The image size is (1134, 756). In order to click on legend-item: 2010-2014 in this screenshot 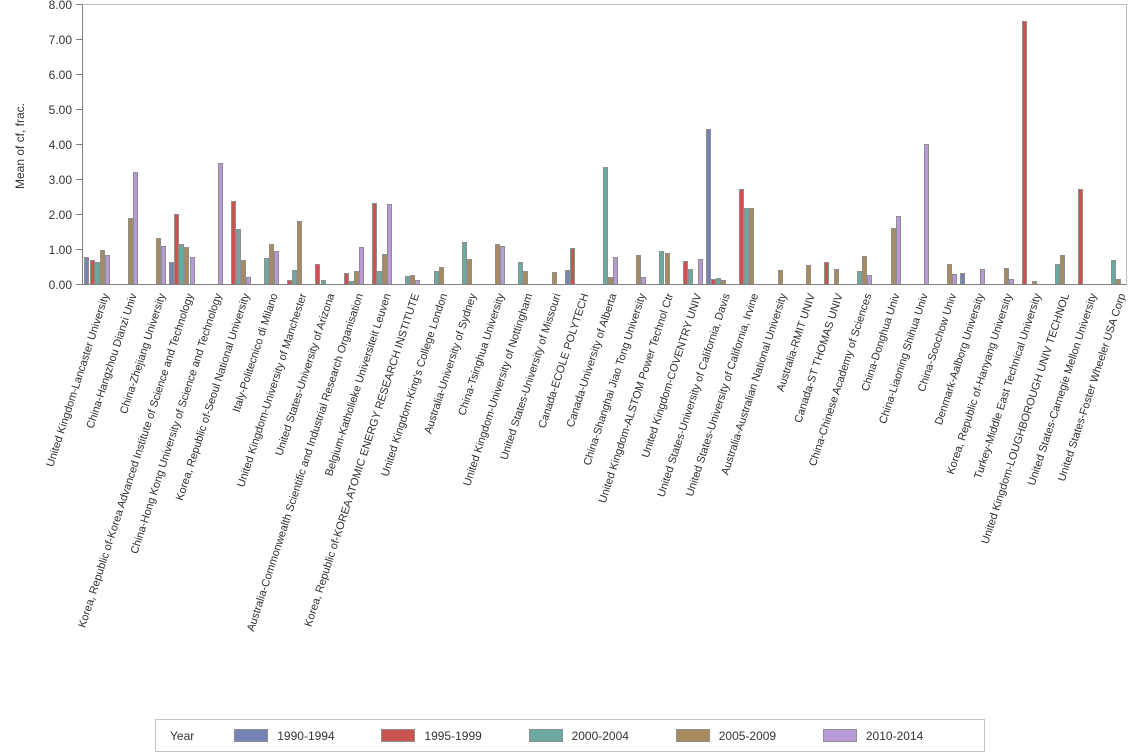, I will do `click(896, 736)`.